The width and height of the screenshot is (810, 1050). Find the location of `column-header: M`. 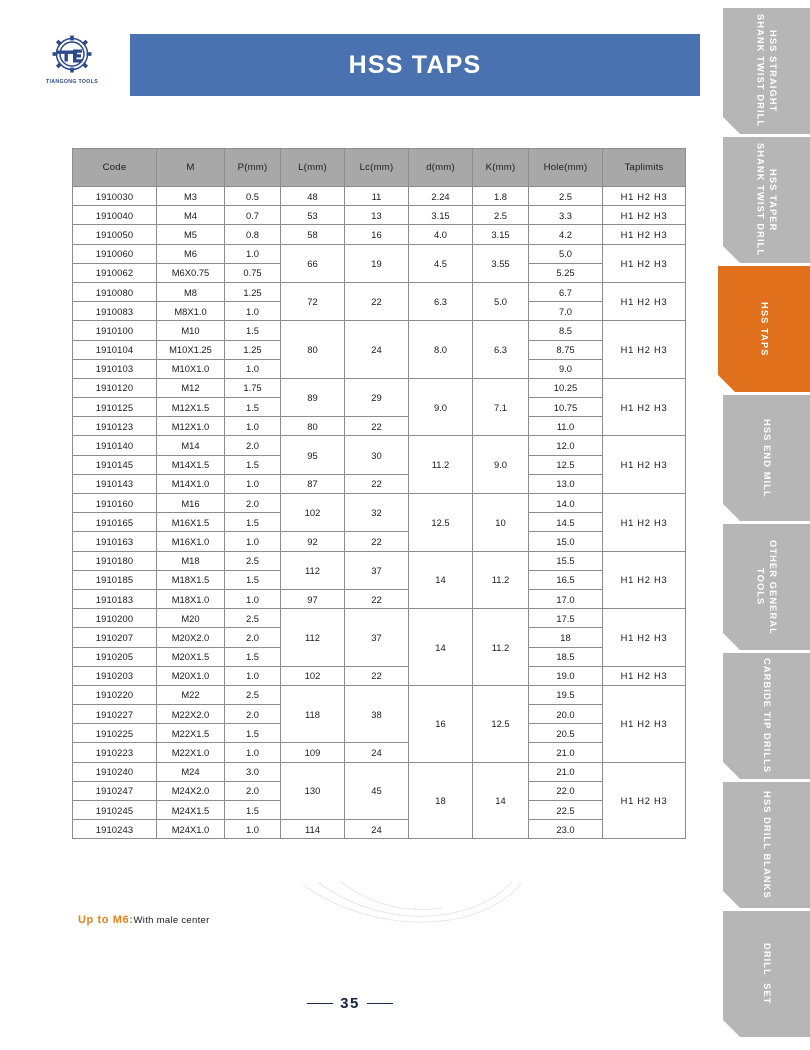

column-header: M is located at coordinates (190, 167).